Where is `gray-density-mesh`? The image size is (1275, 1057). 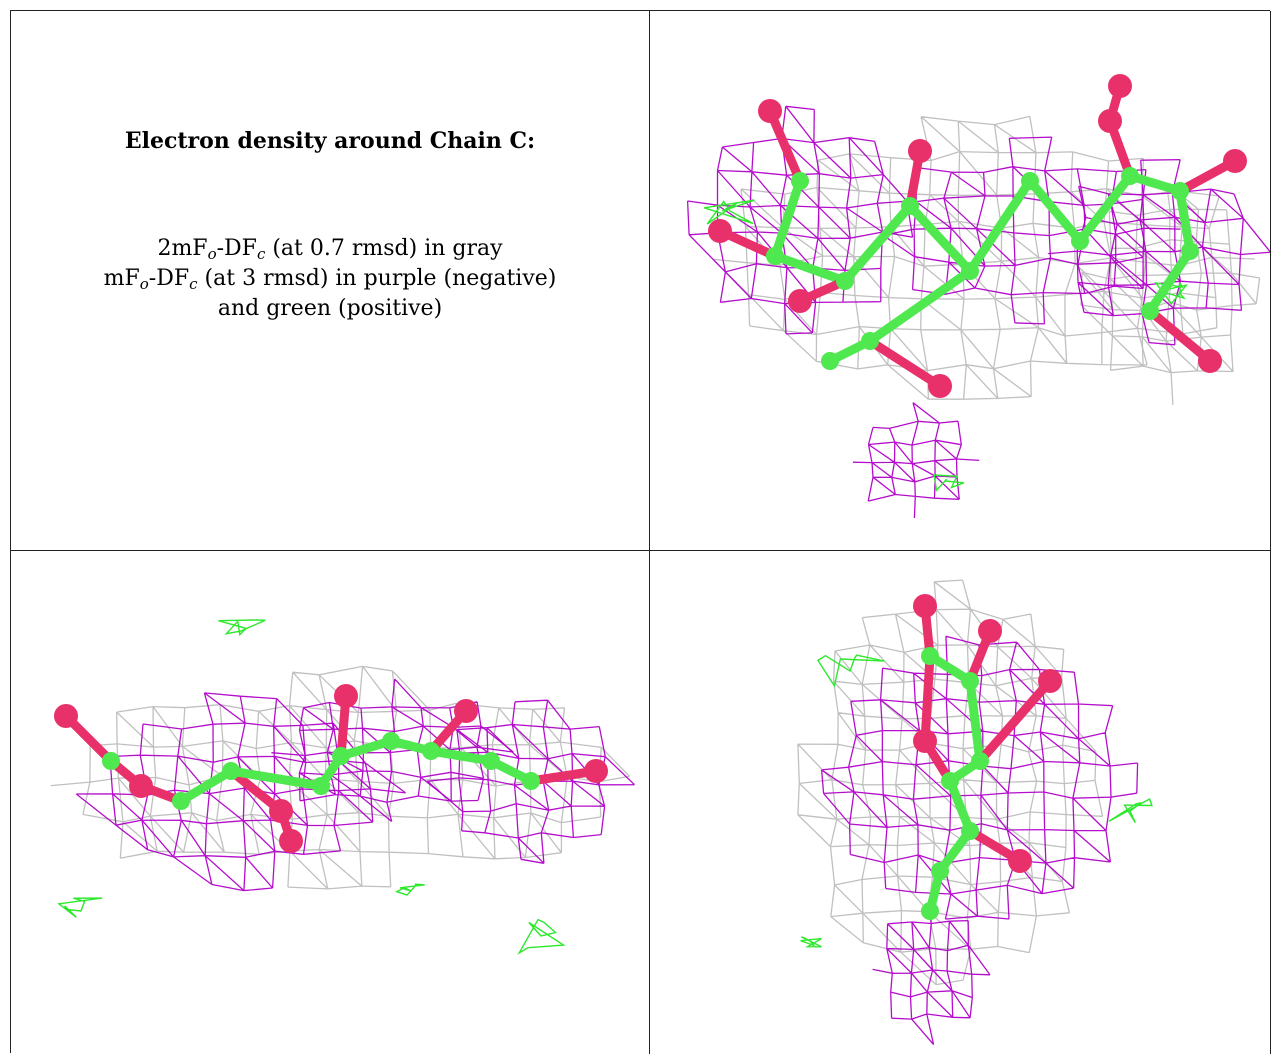
gray-density-mesh is located at coordinates (1170, 294).